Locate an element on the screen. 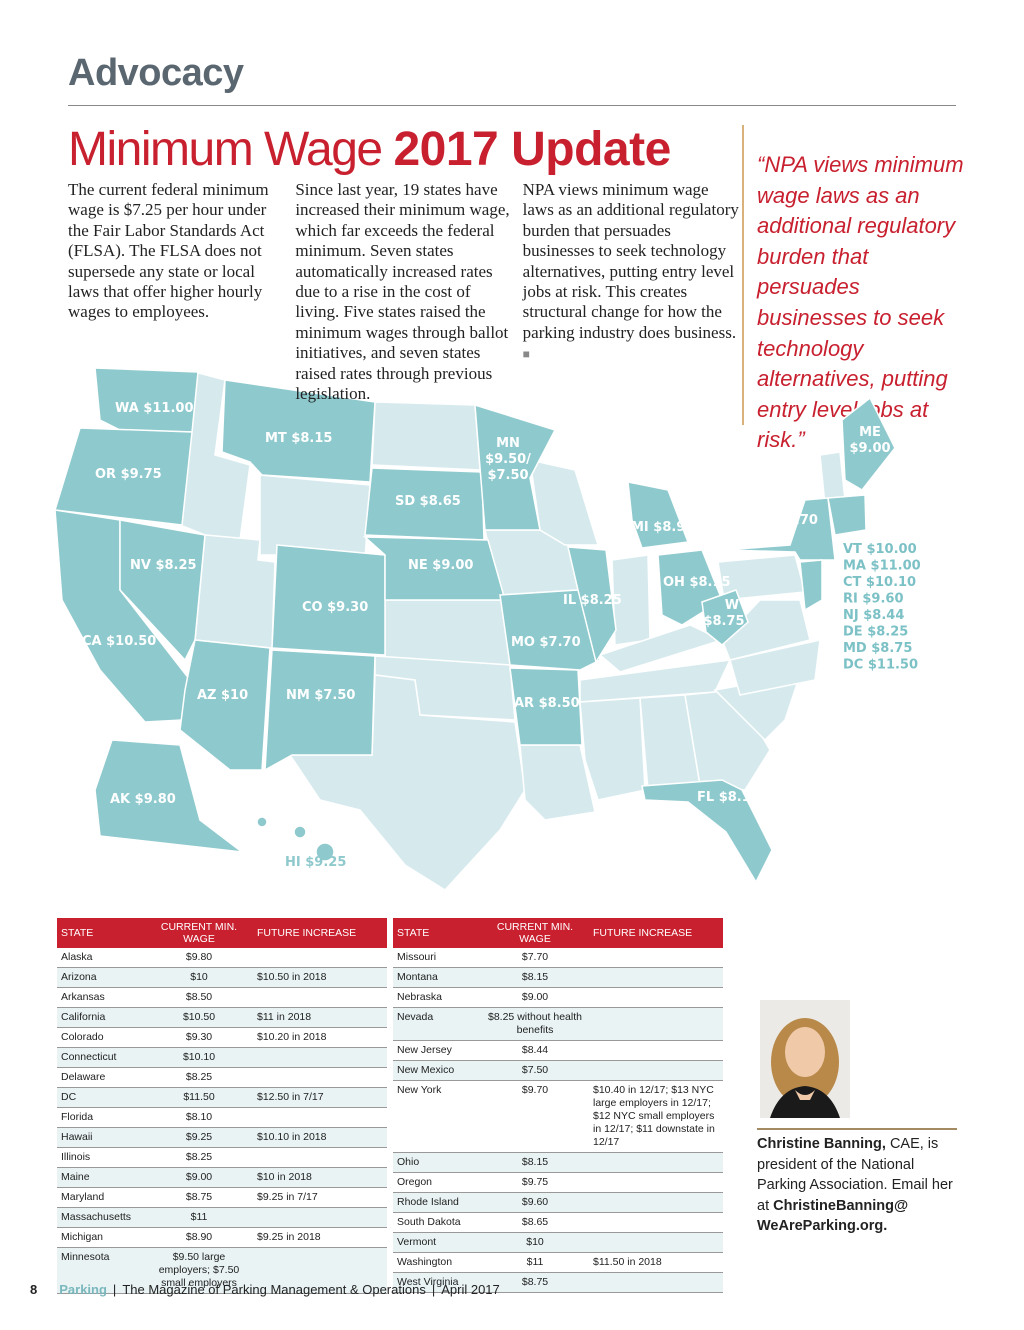  label-line: CA $10.50 is located at coordinates (119, 641).